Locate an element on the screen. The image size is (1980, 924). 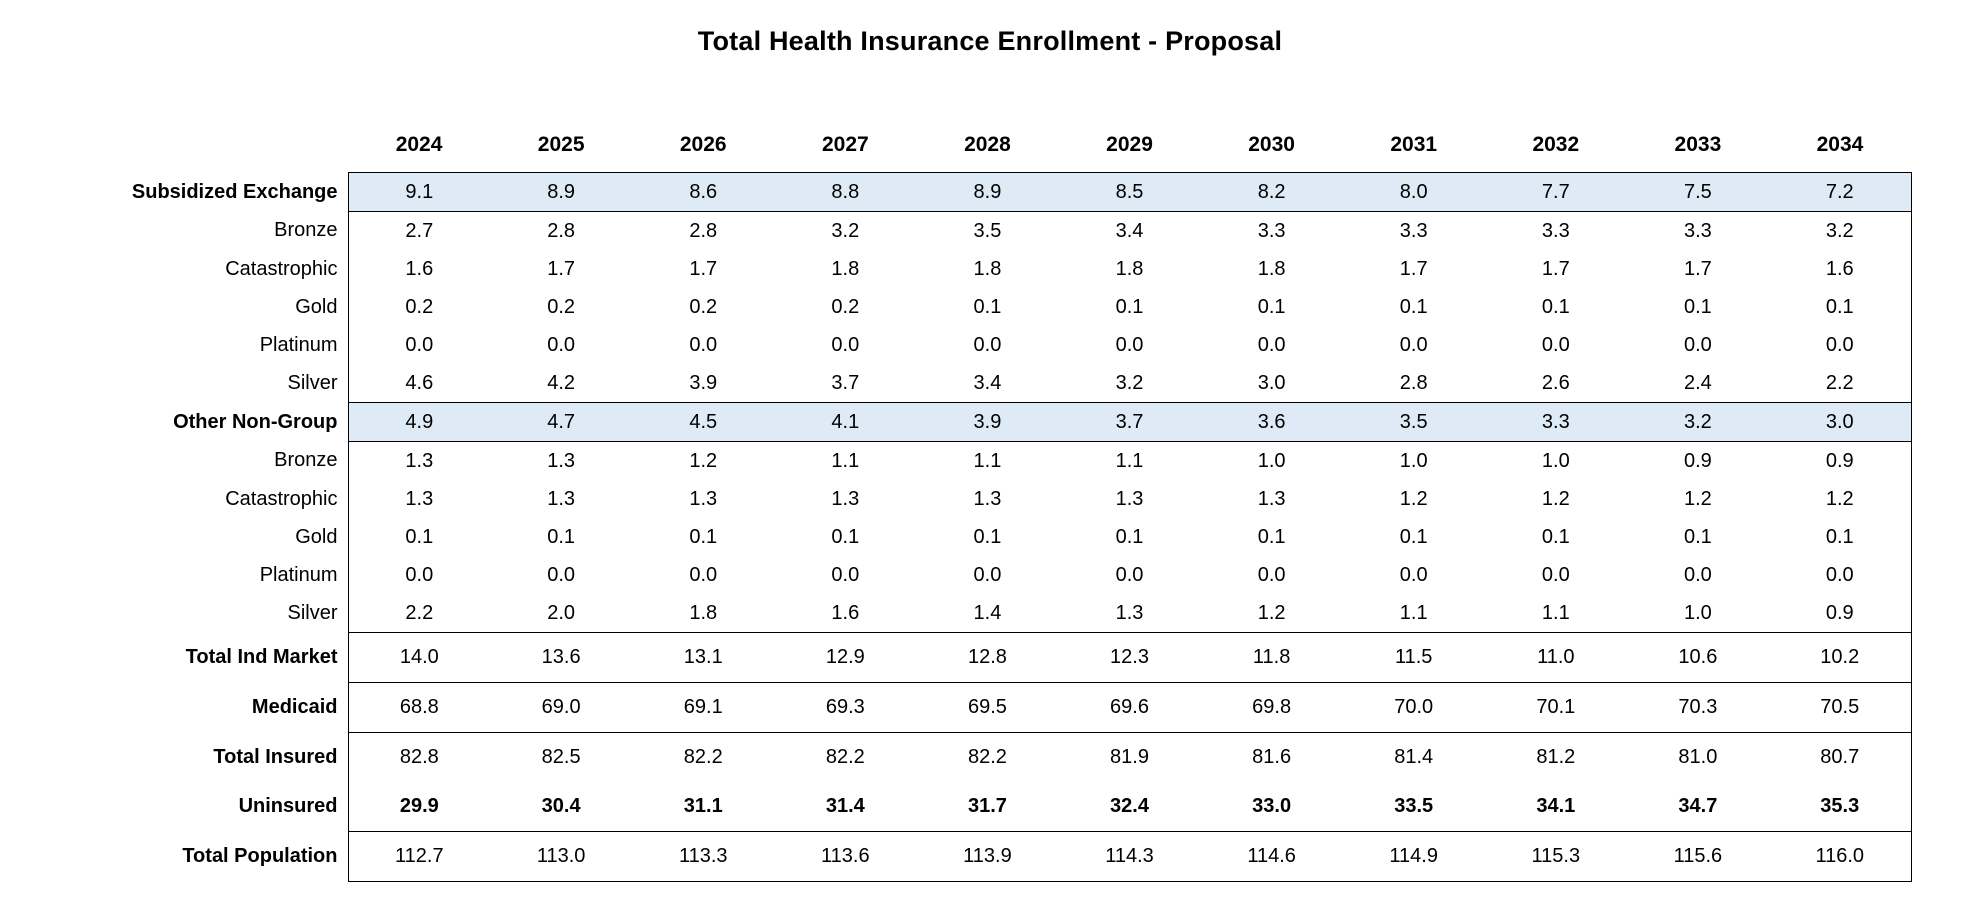
cell-value: 82.8 is located at coordinates (419, 757).